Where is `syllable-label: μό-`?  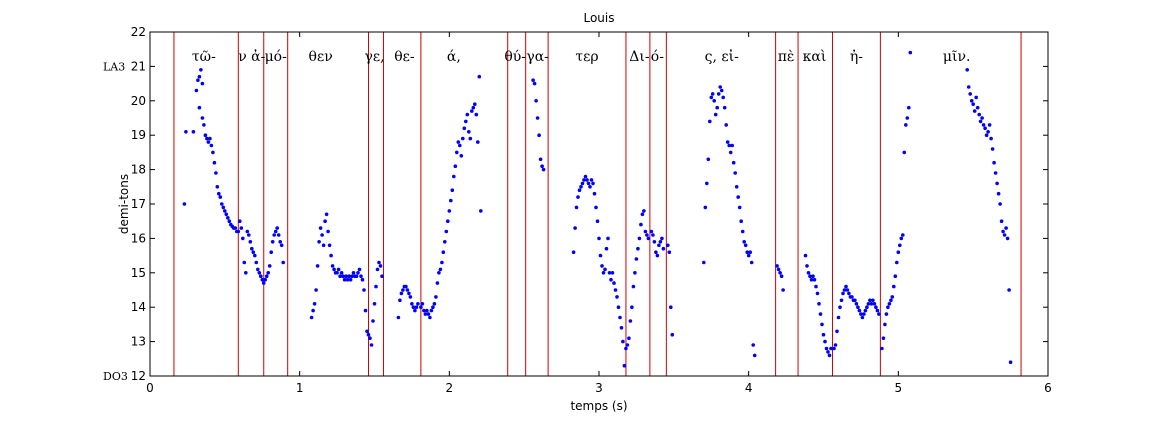
syllable-label: μό- is located at coordinates (276, 57).